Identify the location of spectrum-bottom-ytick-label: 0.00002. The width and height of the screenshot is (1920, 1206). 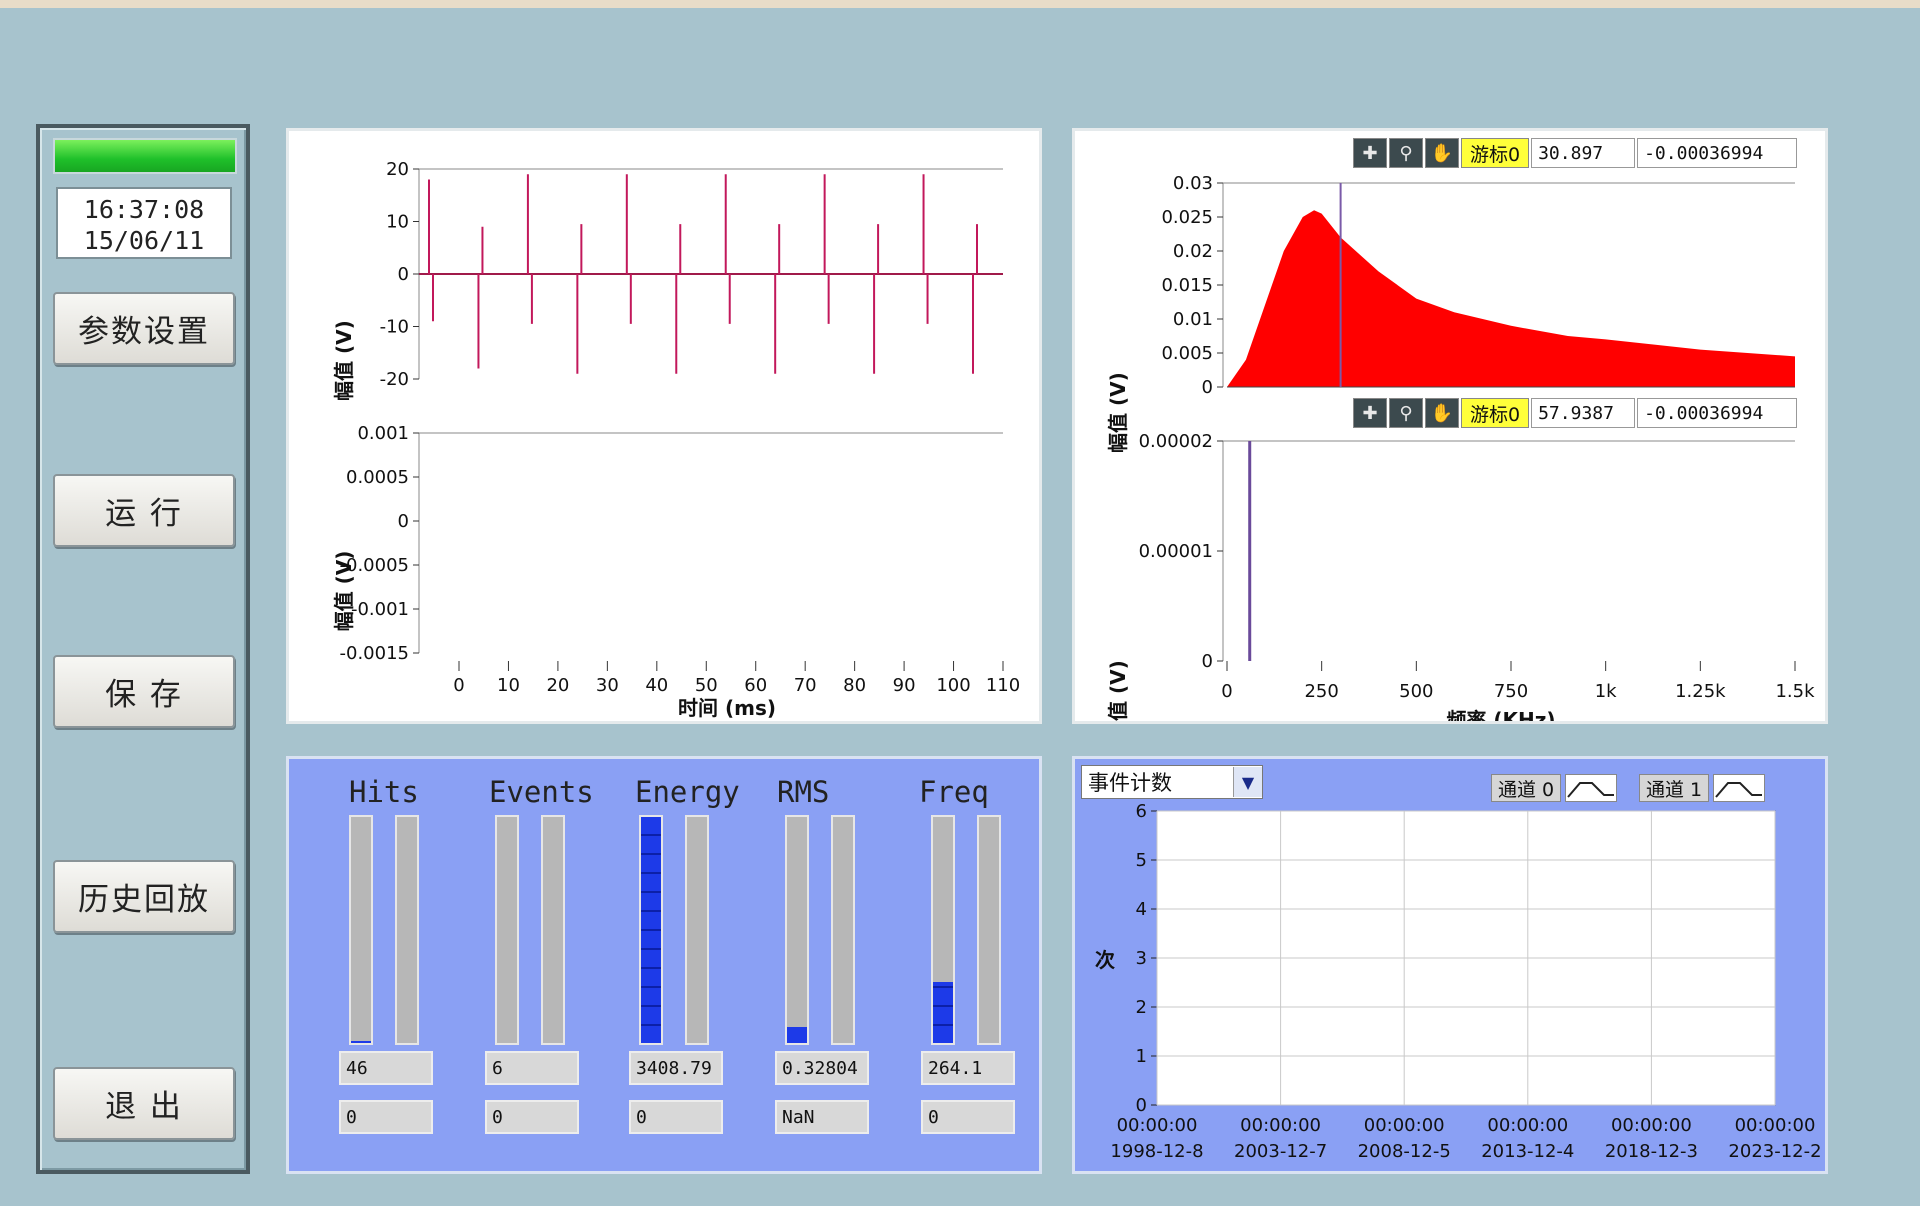
(1176, 441).